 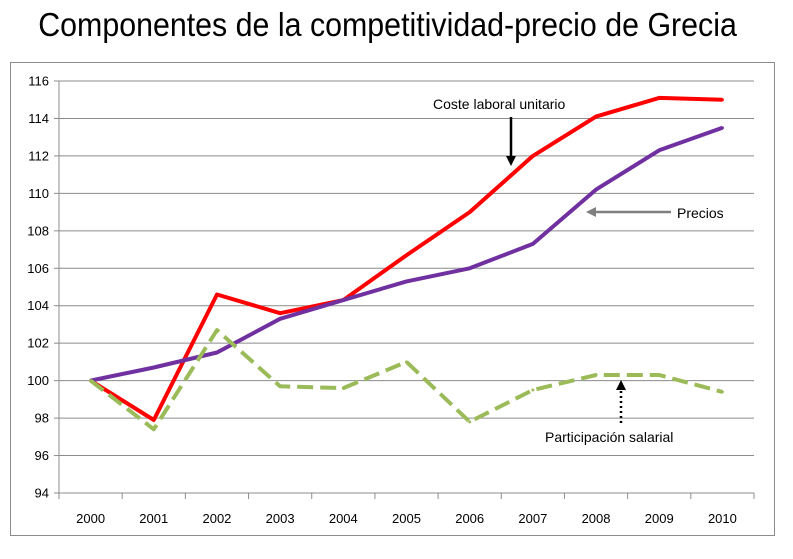 I want to click on x-tick-label: 2009, so click(x=659, y=518).